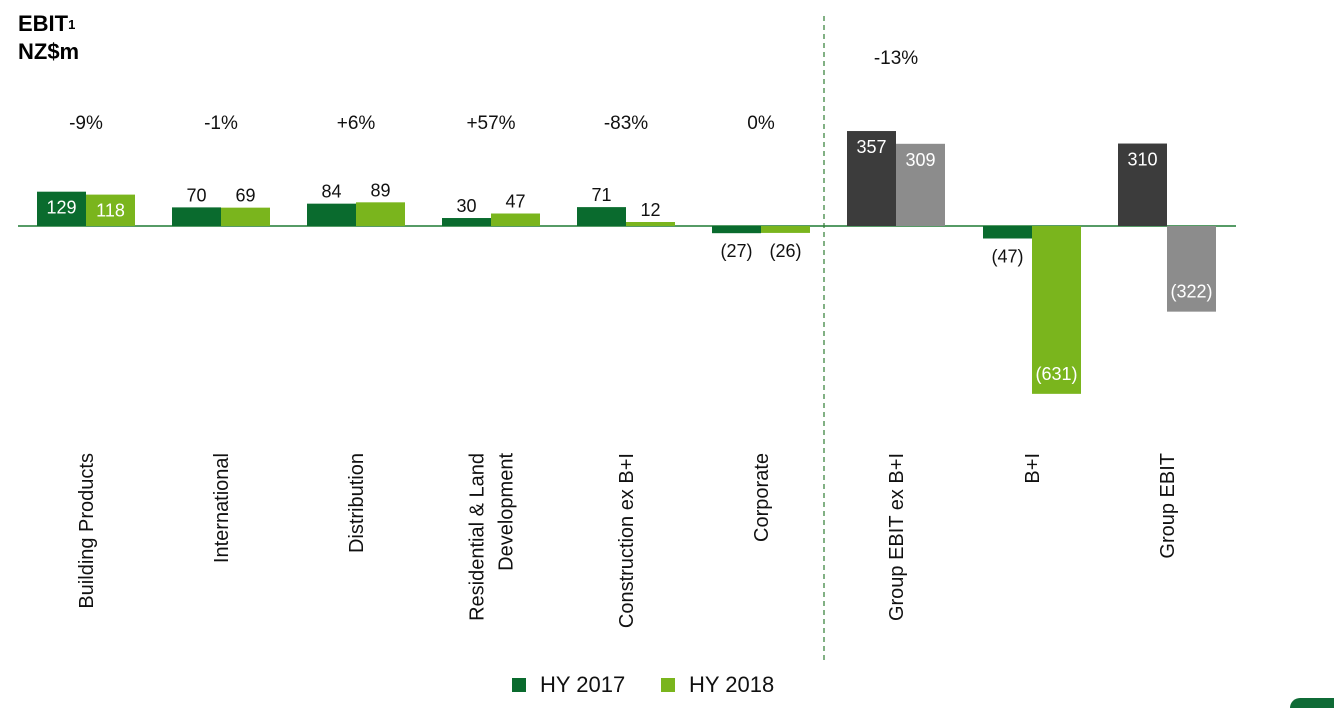 The width and height of the screenshot is (1334, 708). I want to click on data-label-hy2017-6: 357, so click(871, 147).